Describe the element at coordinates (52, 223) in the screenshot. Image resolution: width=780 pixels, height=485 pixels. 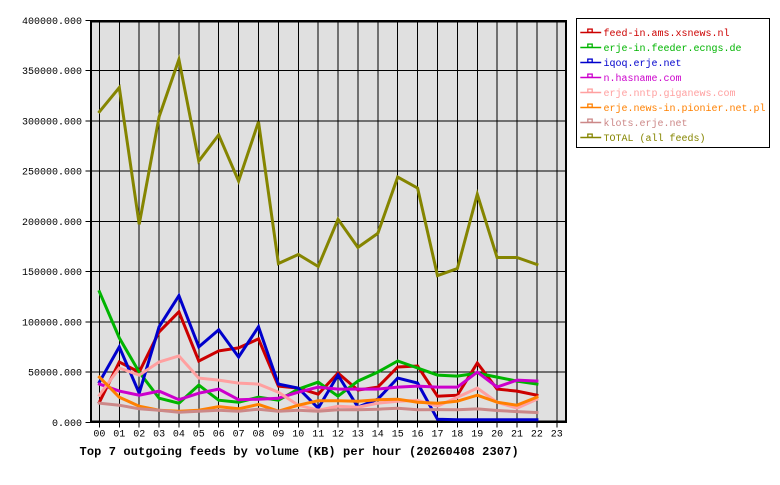
I see `svg-text: 200000.000` at that location.